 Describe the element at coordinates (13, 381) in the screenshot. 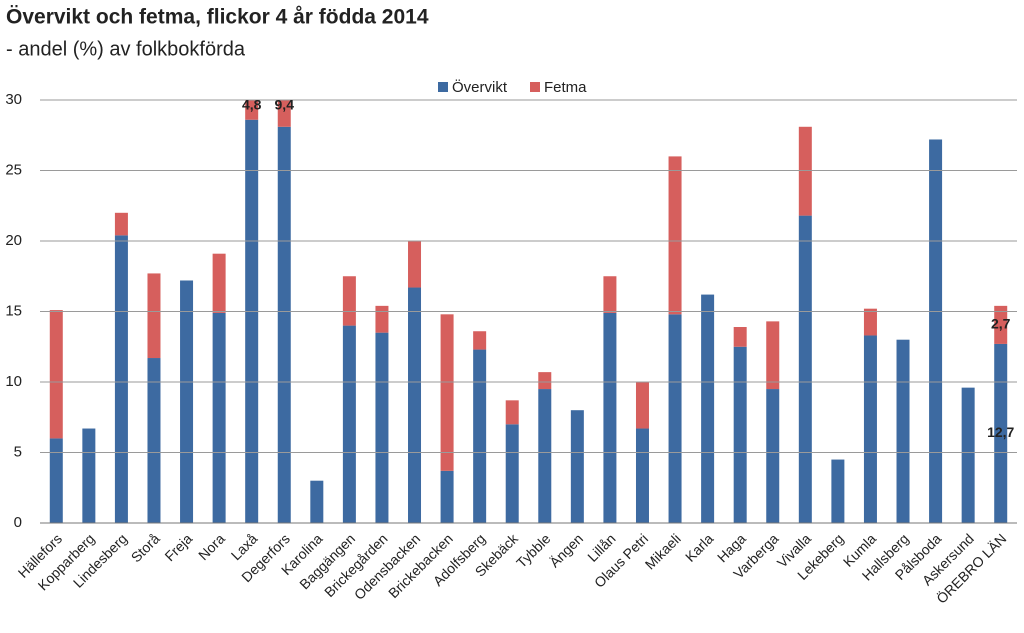

I see `y-tick-label: 10` at that location.